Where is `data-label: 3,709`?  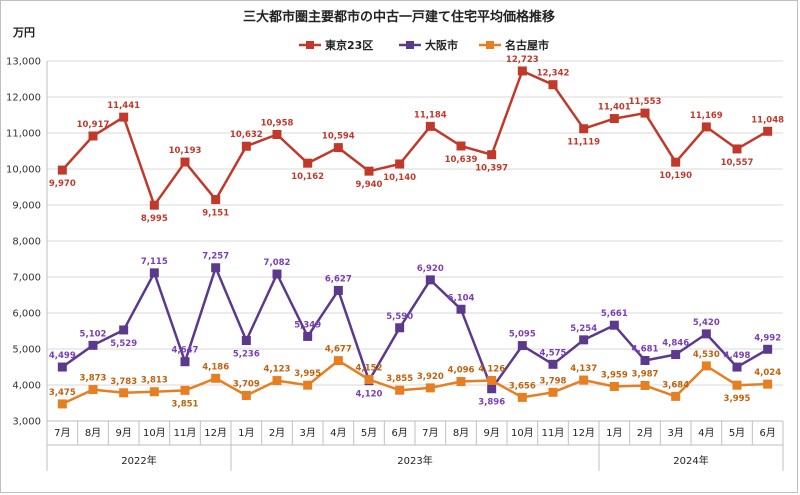 data-label: 3,709 is located at coordinates (246, 384).